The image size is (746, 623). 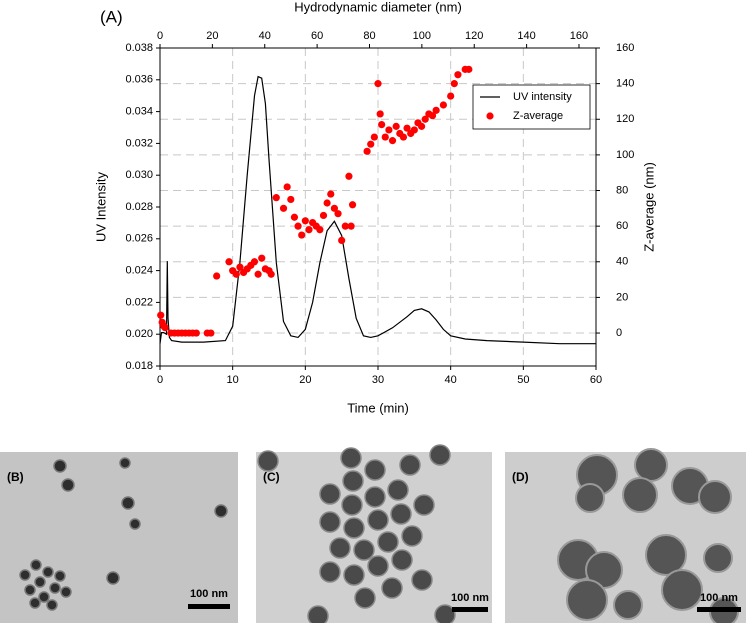 What do you see at coordinates (378, 380) in the screenshot?
I see `x-tick-label: 30` at bounding box center [378, 380].